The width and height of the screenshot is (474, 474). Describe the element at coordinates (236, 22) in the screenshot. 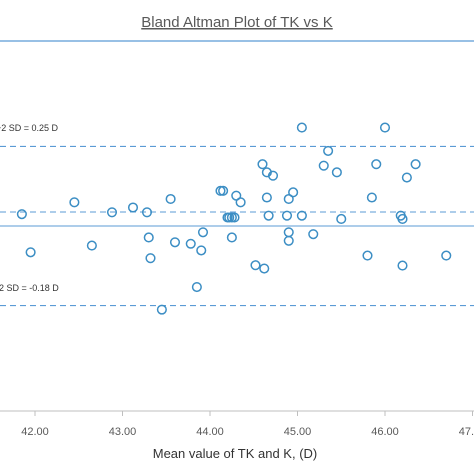

I see `chart-title: Bland Altman Plot of TK vs K` at that location.